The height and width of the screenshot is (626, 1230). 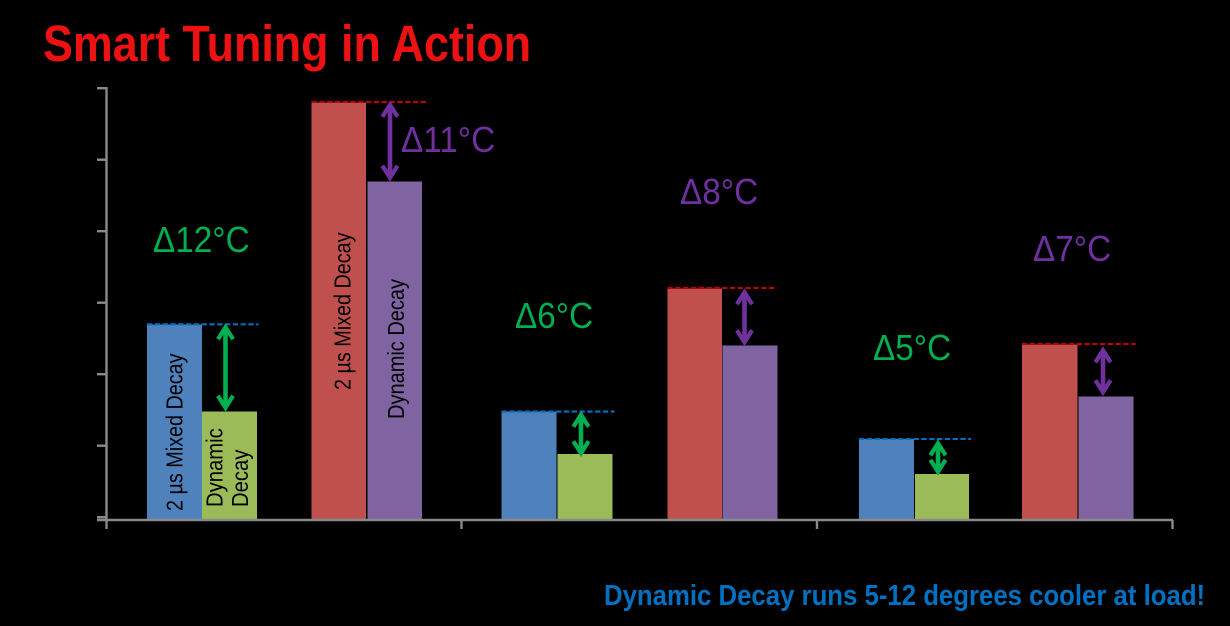 I want to click on svg-text: Dynamic Decay, so click(x=396, y=349).